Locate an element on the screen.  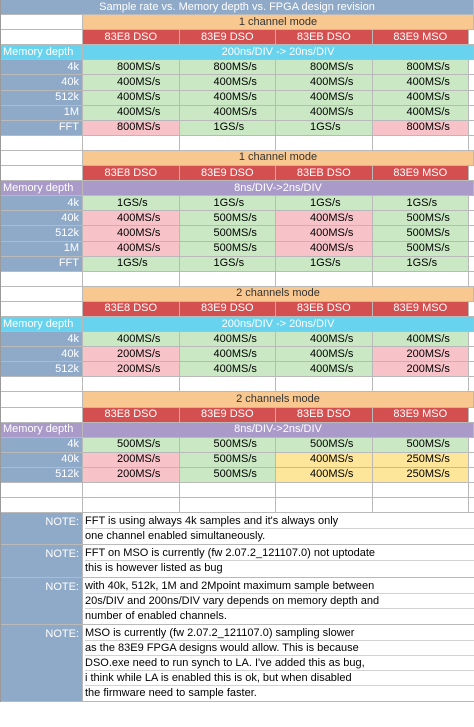
table-row: FFT 1GS/s 1GS/s 1GS/s 1GS/s is located at coordinates (237, 264).